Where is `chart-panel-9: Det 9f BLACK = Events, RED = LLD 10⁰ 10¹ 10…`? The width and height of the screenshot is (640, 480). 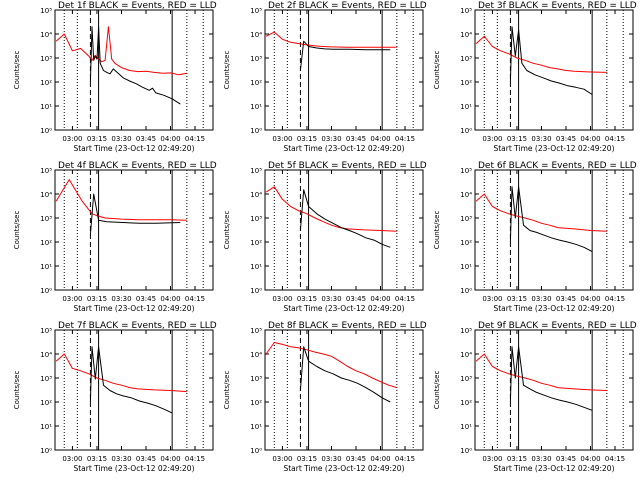 chart-panel-9: Det 9f BLACK = Events, RED = LLD 10⁰ 10¹ 10… is located at coordinates (535, 397).